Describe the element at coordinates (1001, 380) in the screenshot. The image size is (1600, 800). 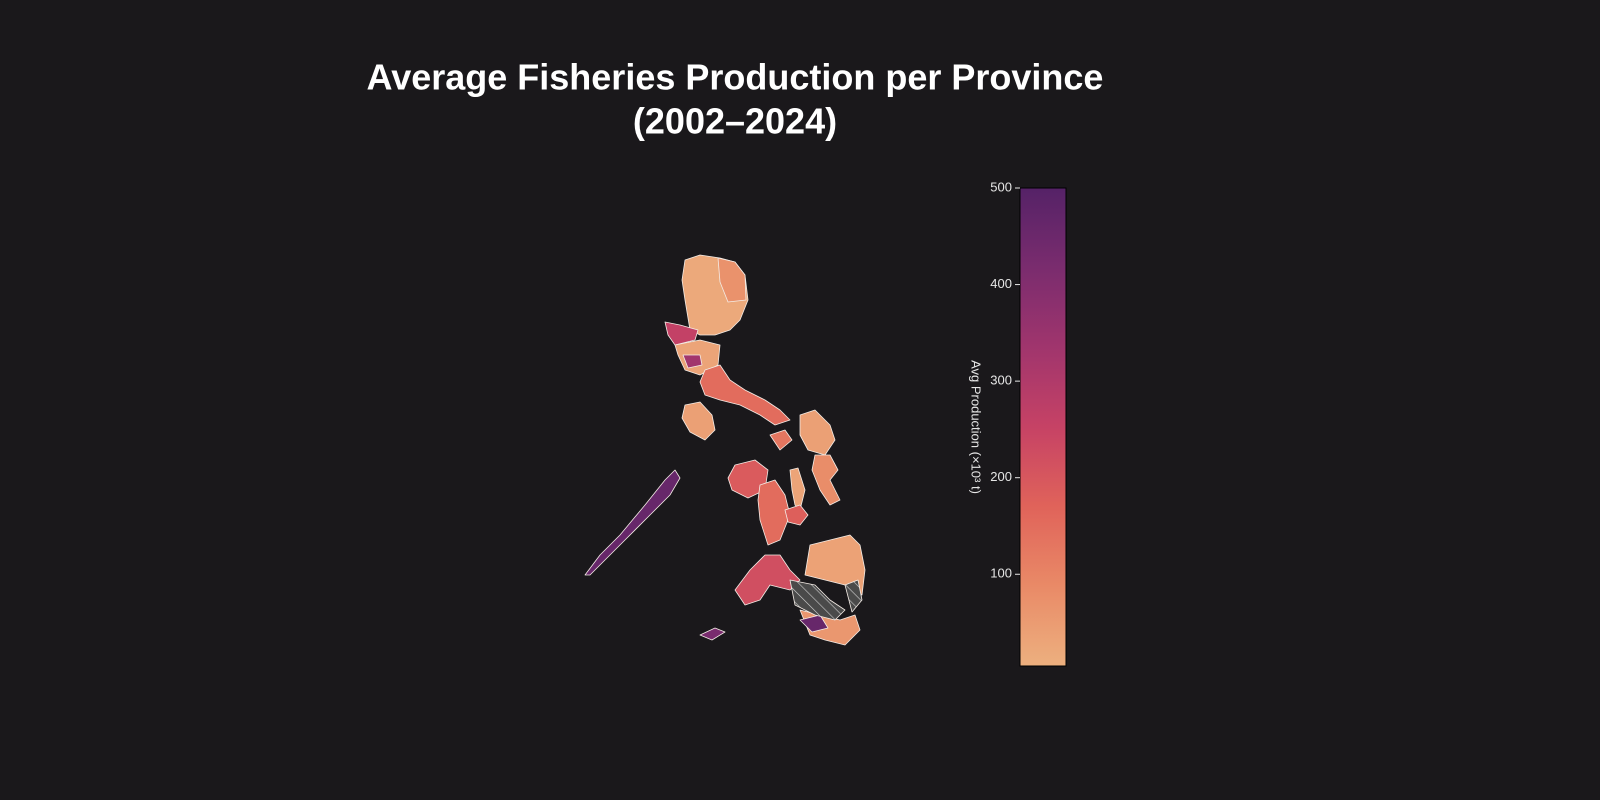
I see `colorbar-tick-label: 300` at that location.